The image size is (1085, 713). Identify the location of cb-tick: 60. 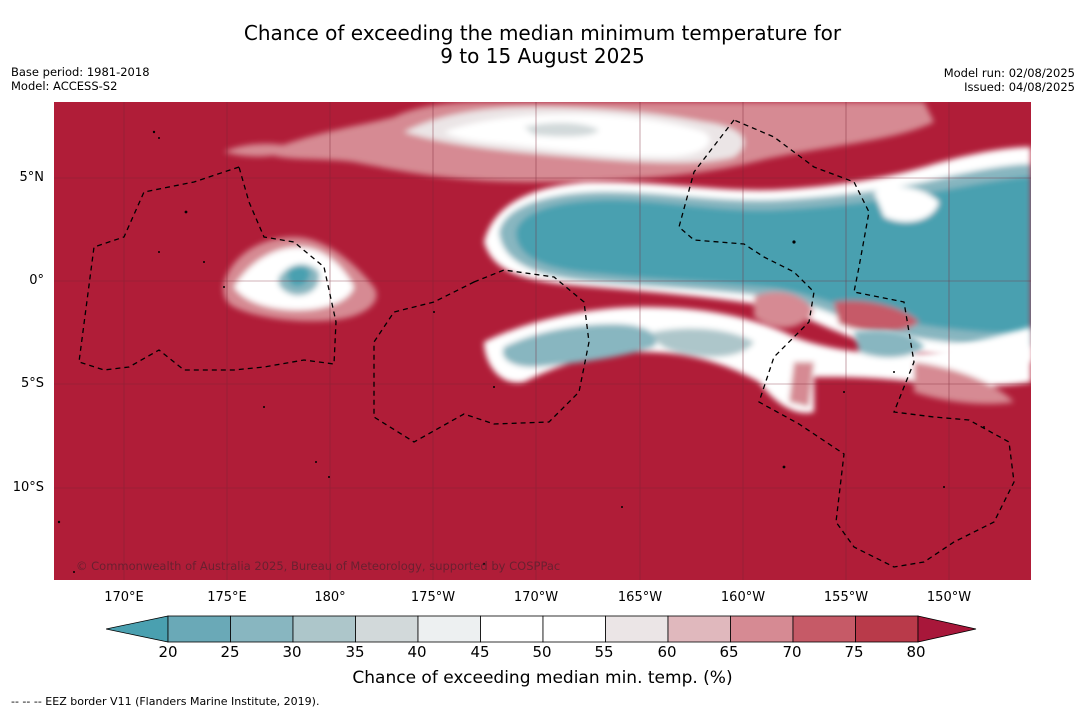
(667, 652).